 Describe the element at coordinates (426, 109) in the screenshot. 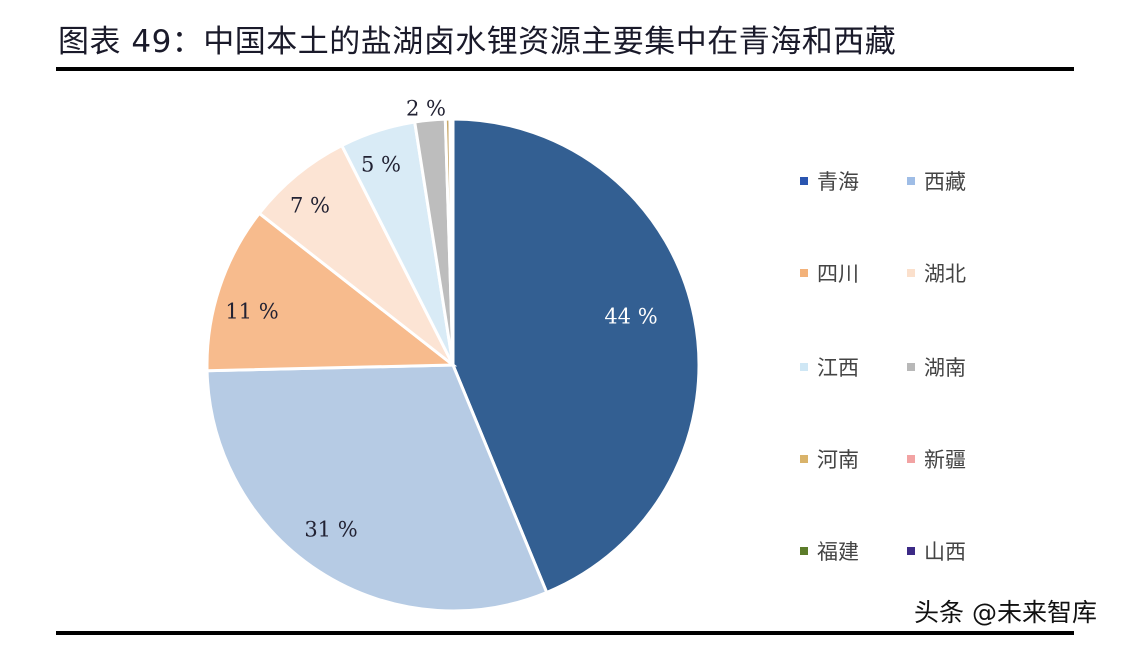

I see `slice-percent-label: 2 %` at that location.